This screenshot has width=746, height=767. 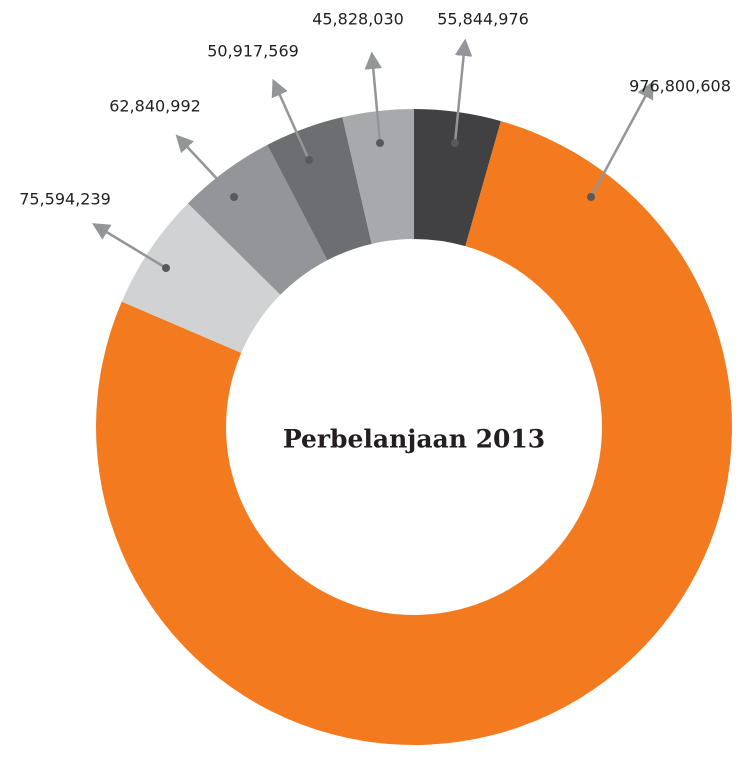 What do you see at coordinates (680, 86) in the screenshot?
I see `data-label: 976,800,608` at bounding box center [680, 86].